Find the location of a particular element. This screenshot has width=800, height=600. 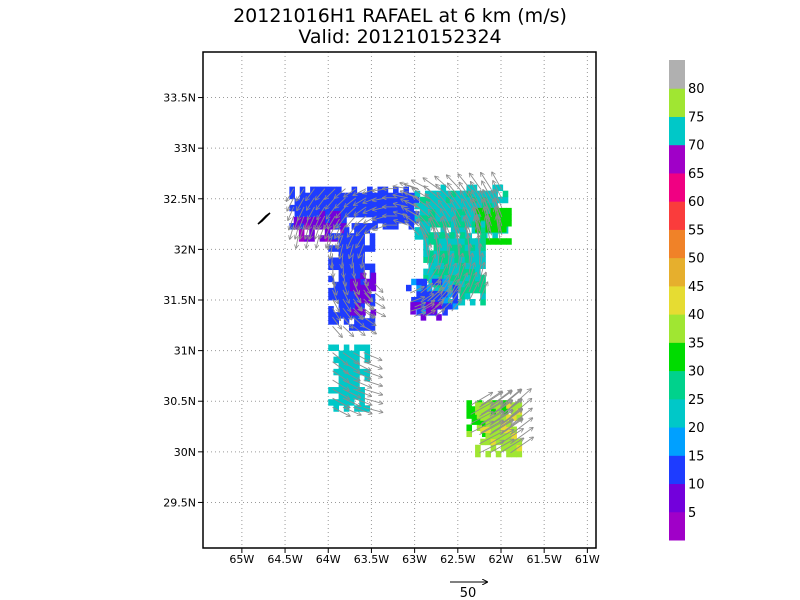

colorbar-label: 55 is located at coordinates (696, 230).